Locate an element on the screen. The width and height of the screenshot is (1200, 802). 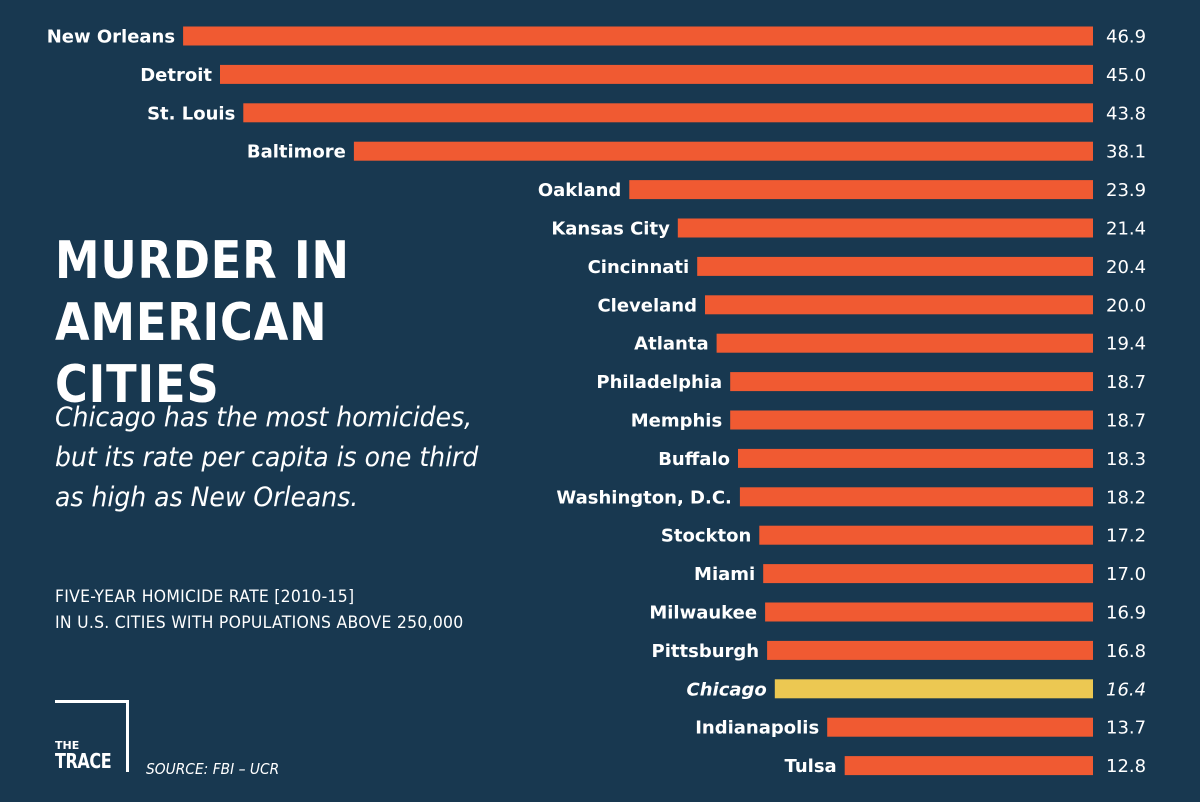
bar-row-pittsburgh: Pittsburgh 16.8 is located at coordinates (899, 651).